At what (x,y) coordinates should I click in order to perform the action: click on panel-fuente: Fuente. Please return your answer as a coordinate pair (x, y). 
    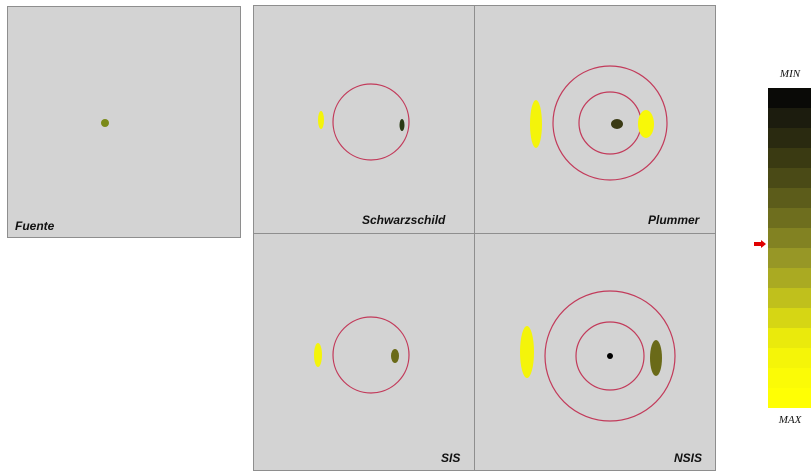
    Looking at the image, I should click on (124, 122).